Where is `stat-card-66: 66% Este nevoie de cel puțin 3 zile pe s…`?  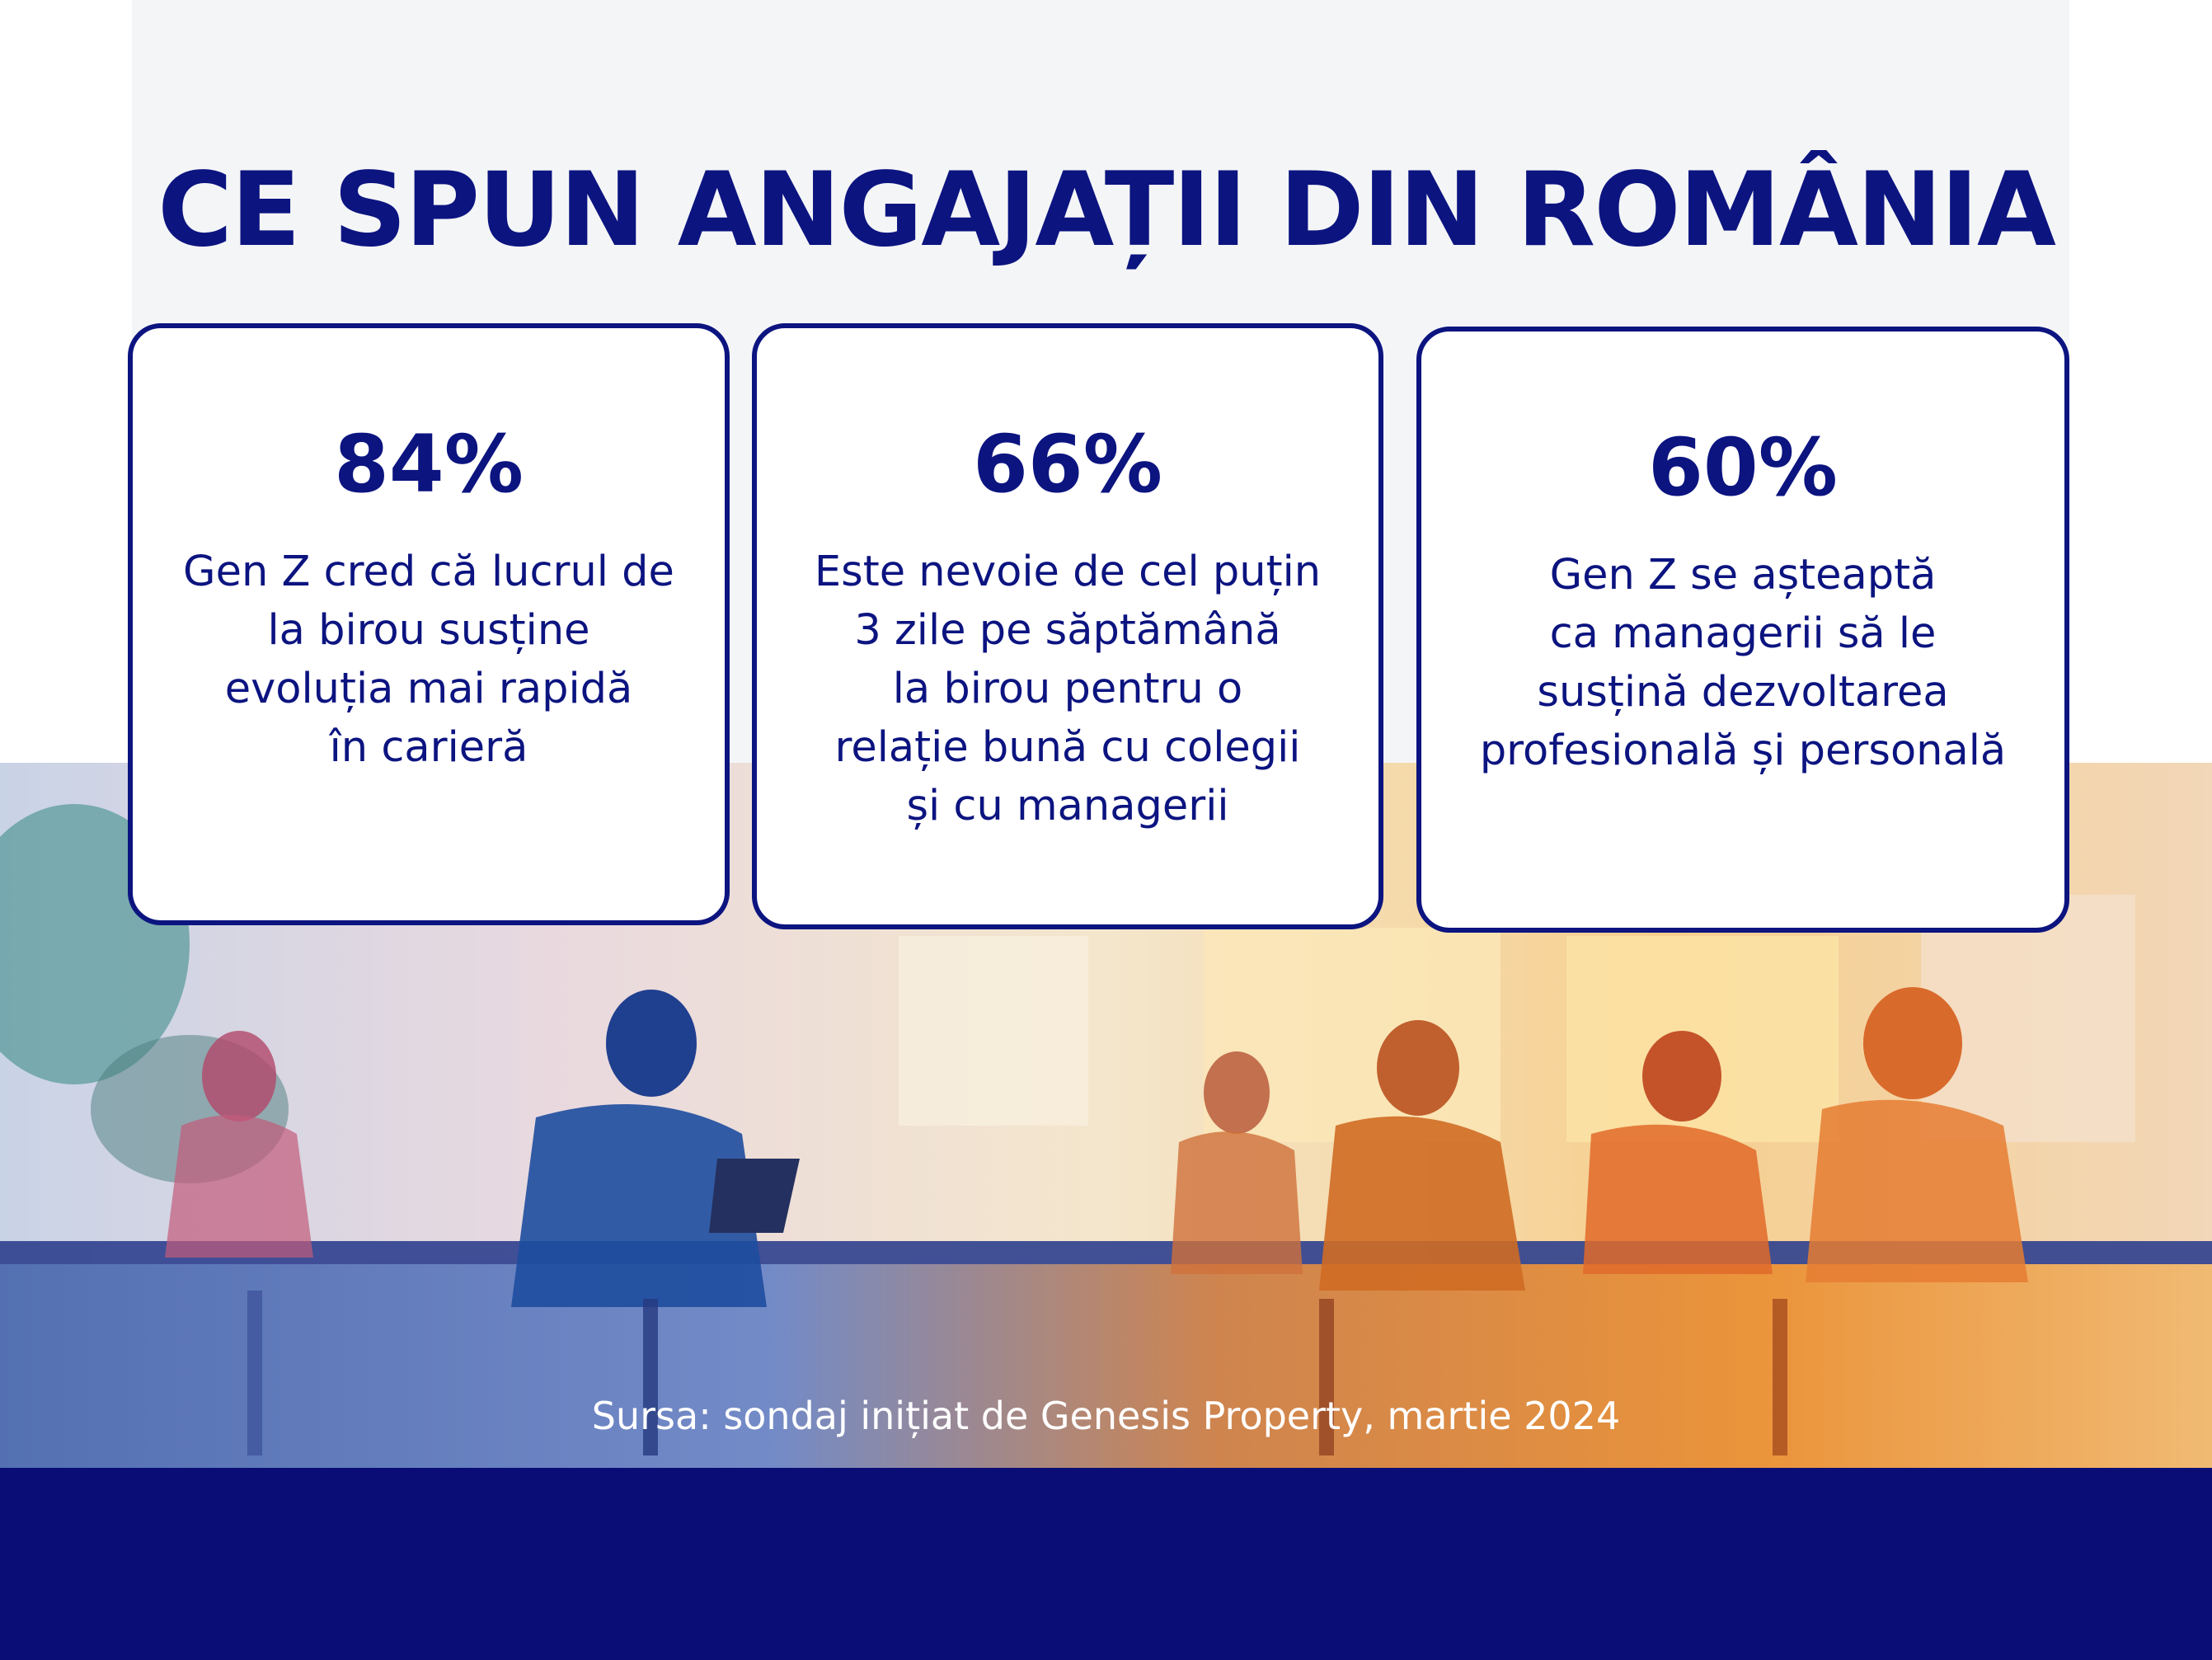 stat-card-66: 66% Este nevoie de cel puțin 3 zile pe s… is located at coordinates (1067, 626).